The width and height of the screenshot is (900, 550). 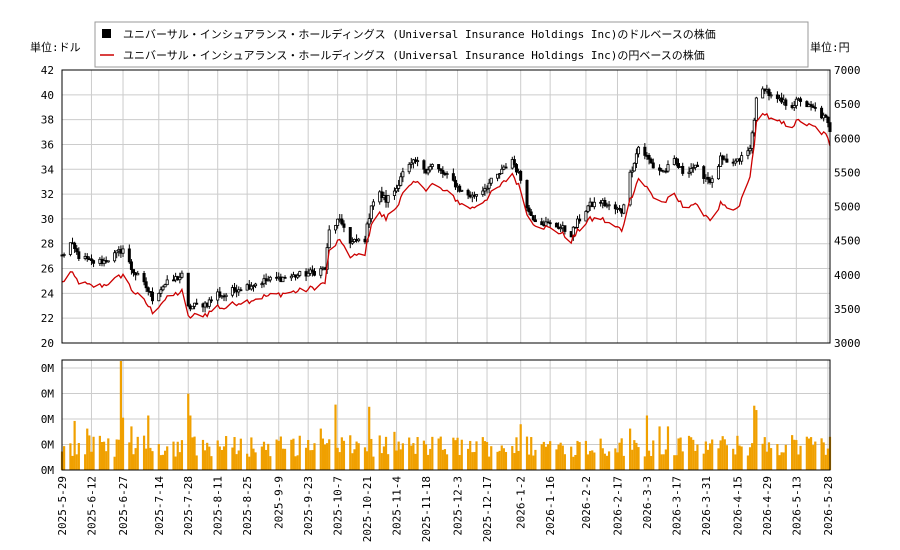 What do you see at coordinates (847, 207) in the screenshot?
I see `y-axis-right-ticks: 3000 3500 4000 4500 5000 5500 6000 6500 7000` at bounding box center [847, 207].